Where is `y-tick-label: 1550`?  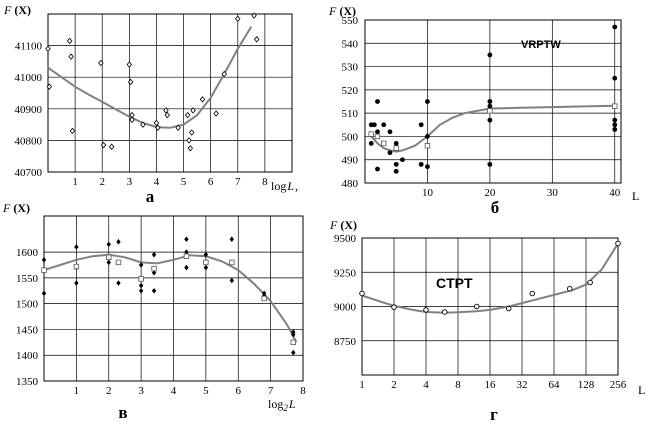
y-tick-label: 1550 is located at coordinates (27, 279).